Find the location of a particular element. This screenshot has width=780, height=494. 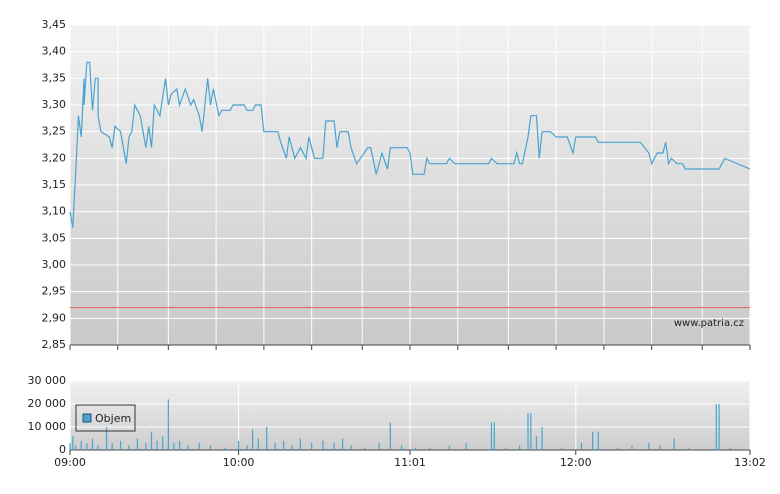

y-tick-label: 3,15 is located at coordinates (54, 184).